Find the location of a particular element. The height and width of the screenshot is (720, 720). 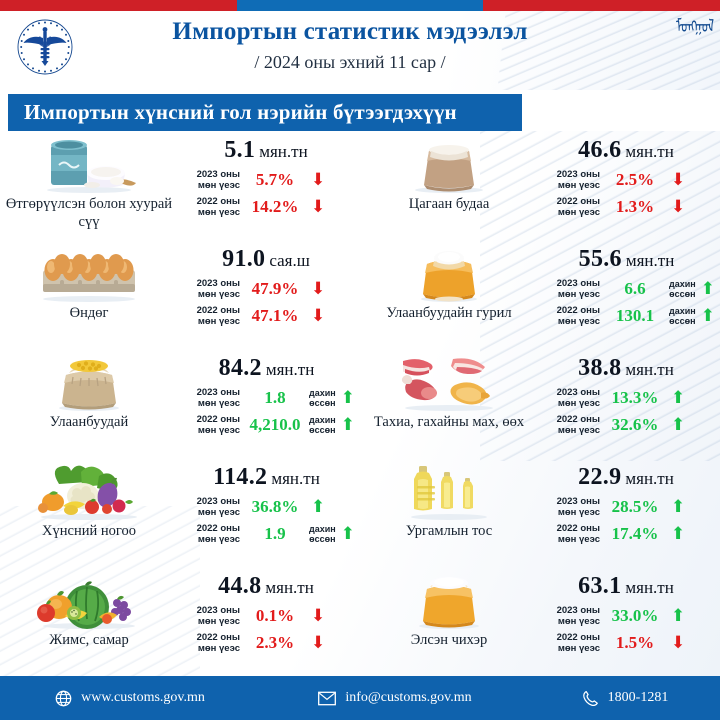

comparison-row: 2022 оны мөн үеэс 1.9 дахин өссөн ⬆ is located at coordinates (266, 534).